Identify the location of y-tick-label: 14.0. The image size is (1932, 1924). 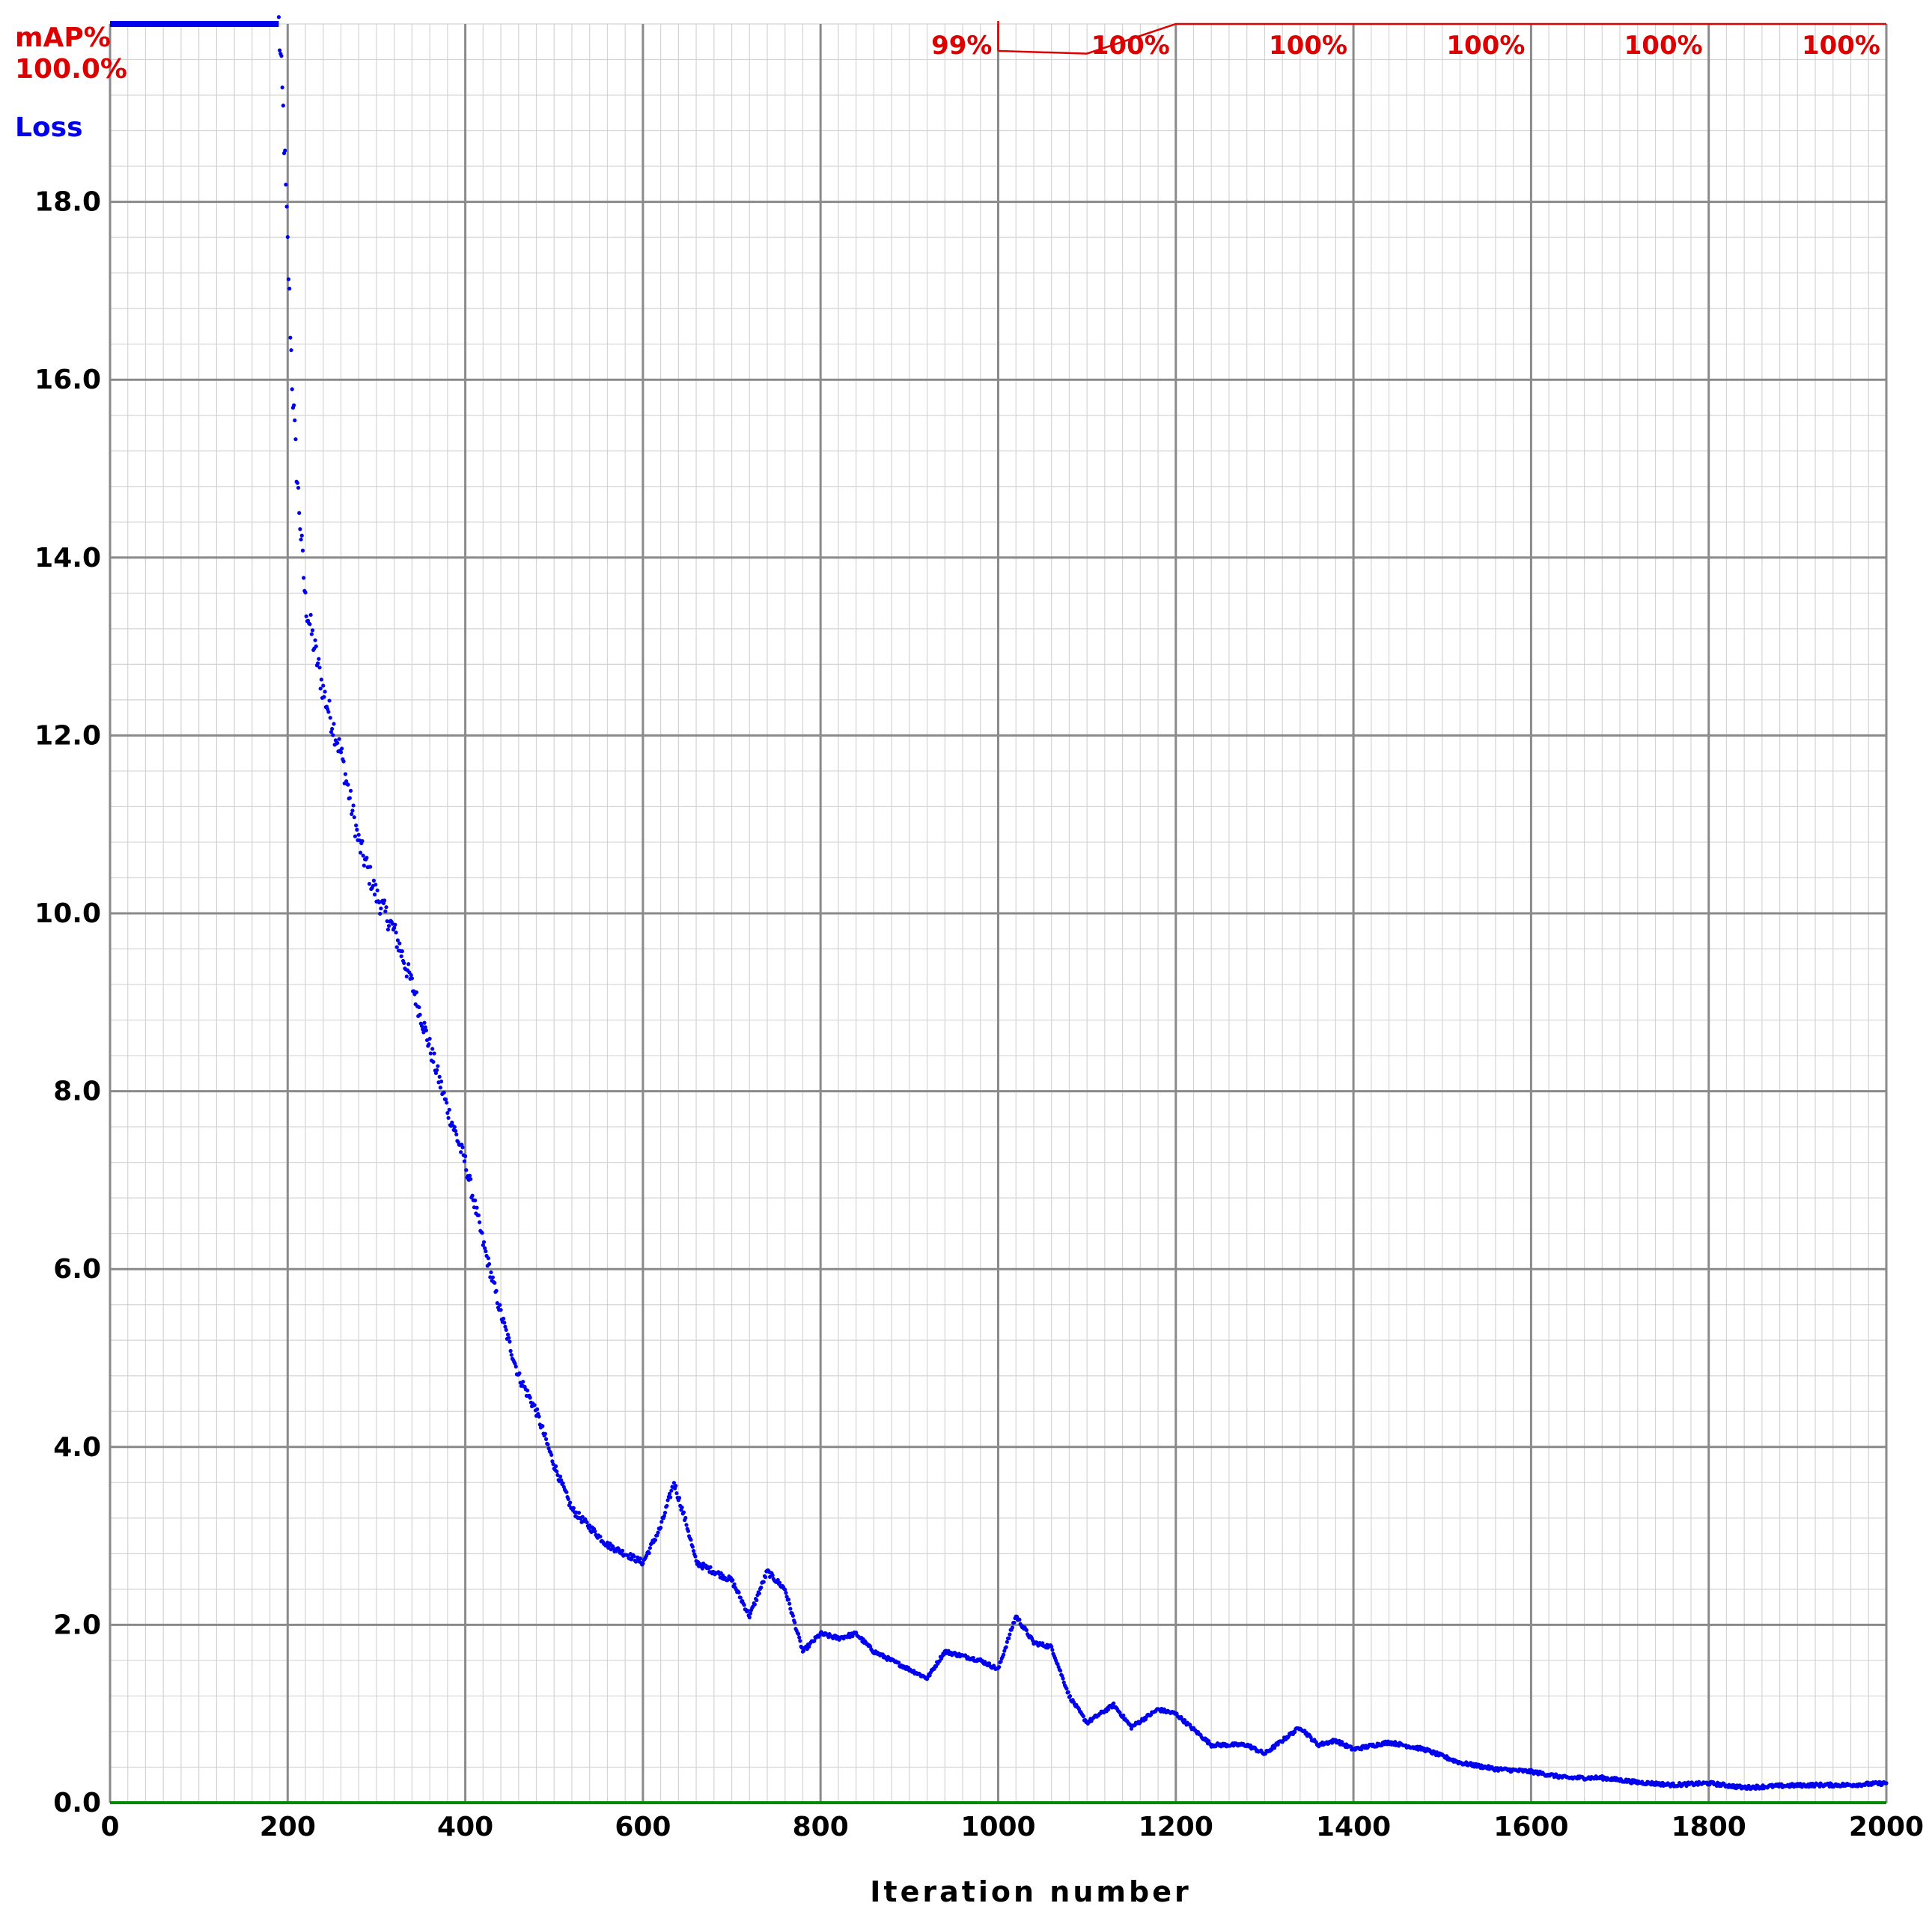
(67, 558).